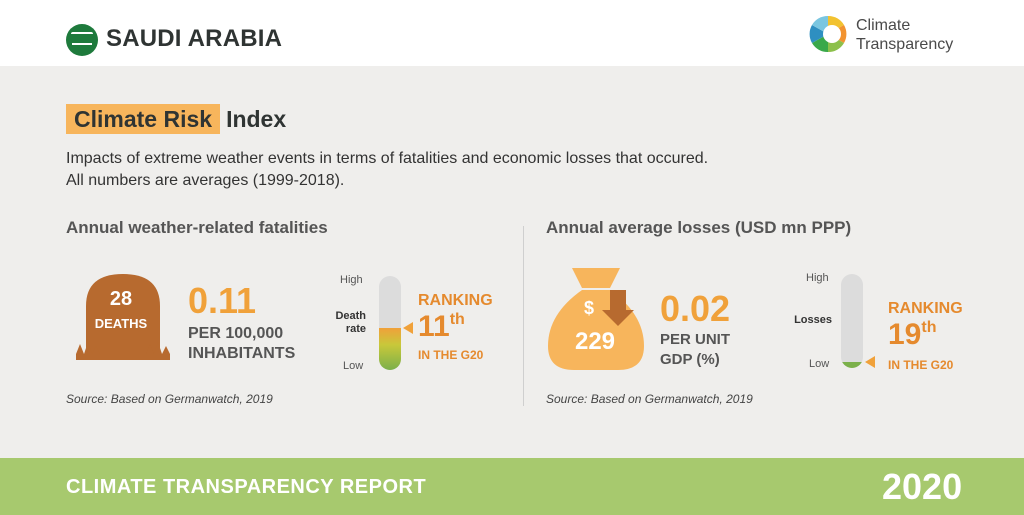  Describe the element at coordinates (883, 25) in the screenshot. I see `brand-line-1: Climate` at that location.